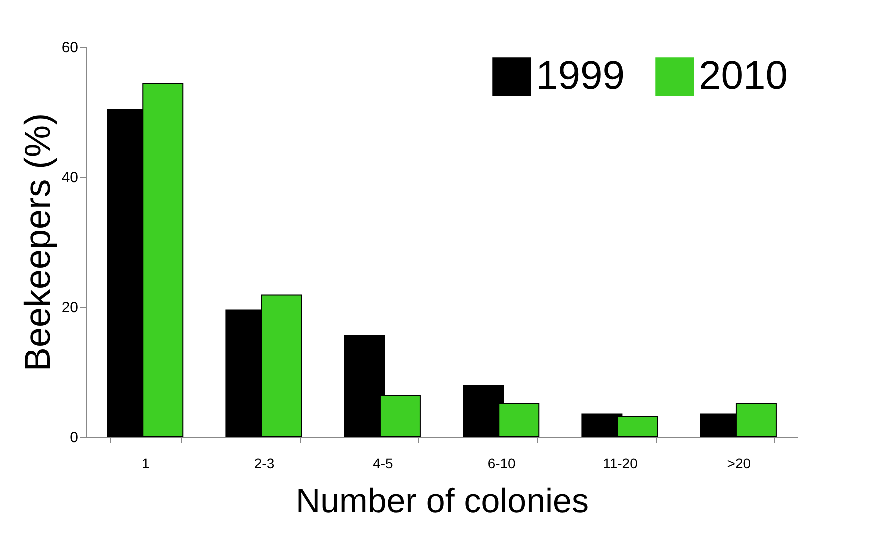  I want to click on legend-label: 1999, so click(580, 76).